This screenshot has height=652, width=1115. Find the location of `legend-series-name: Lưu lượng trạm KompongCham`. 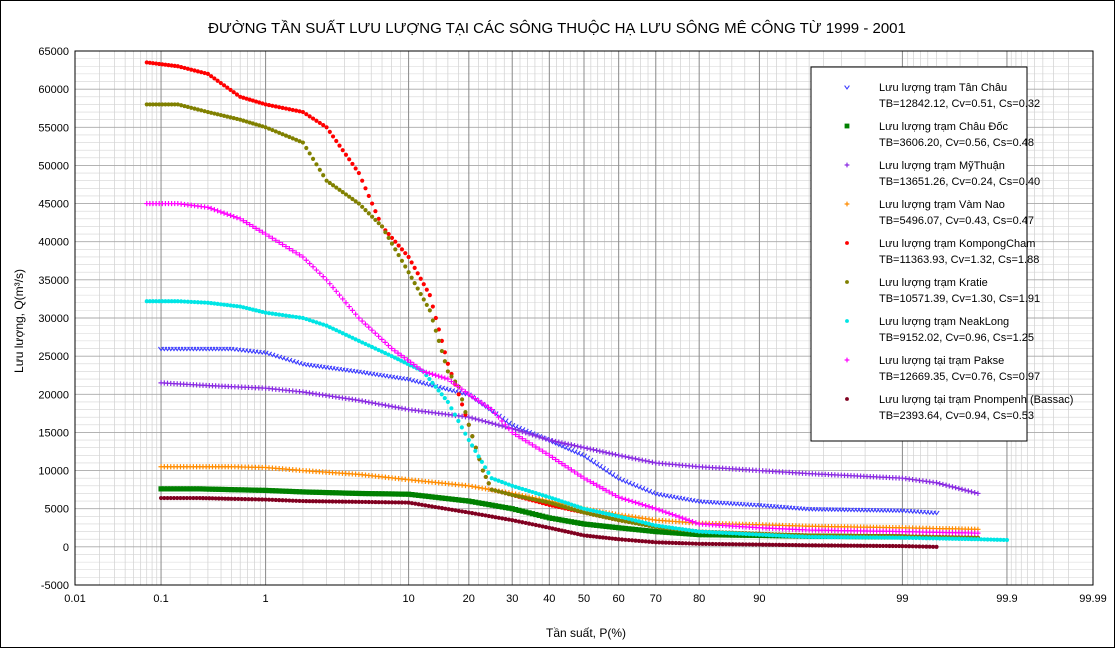

legend-series-name: Lưu lượng trạm KompongCham is located at coordinates (957, 244).